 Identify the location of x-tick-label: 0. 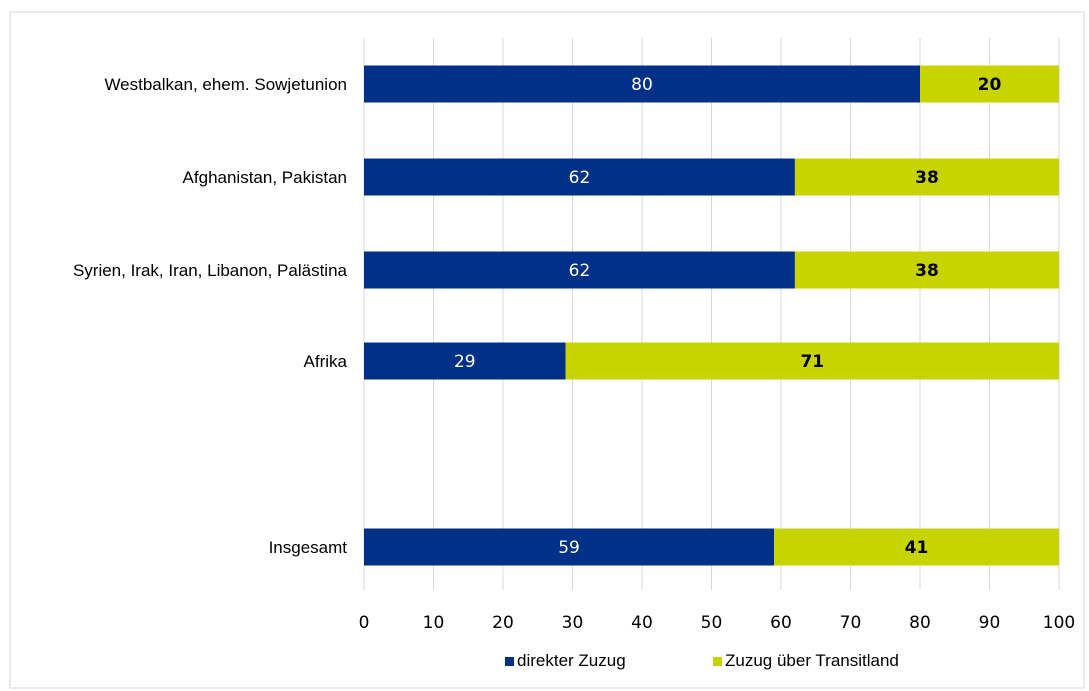
(364, 623).